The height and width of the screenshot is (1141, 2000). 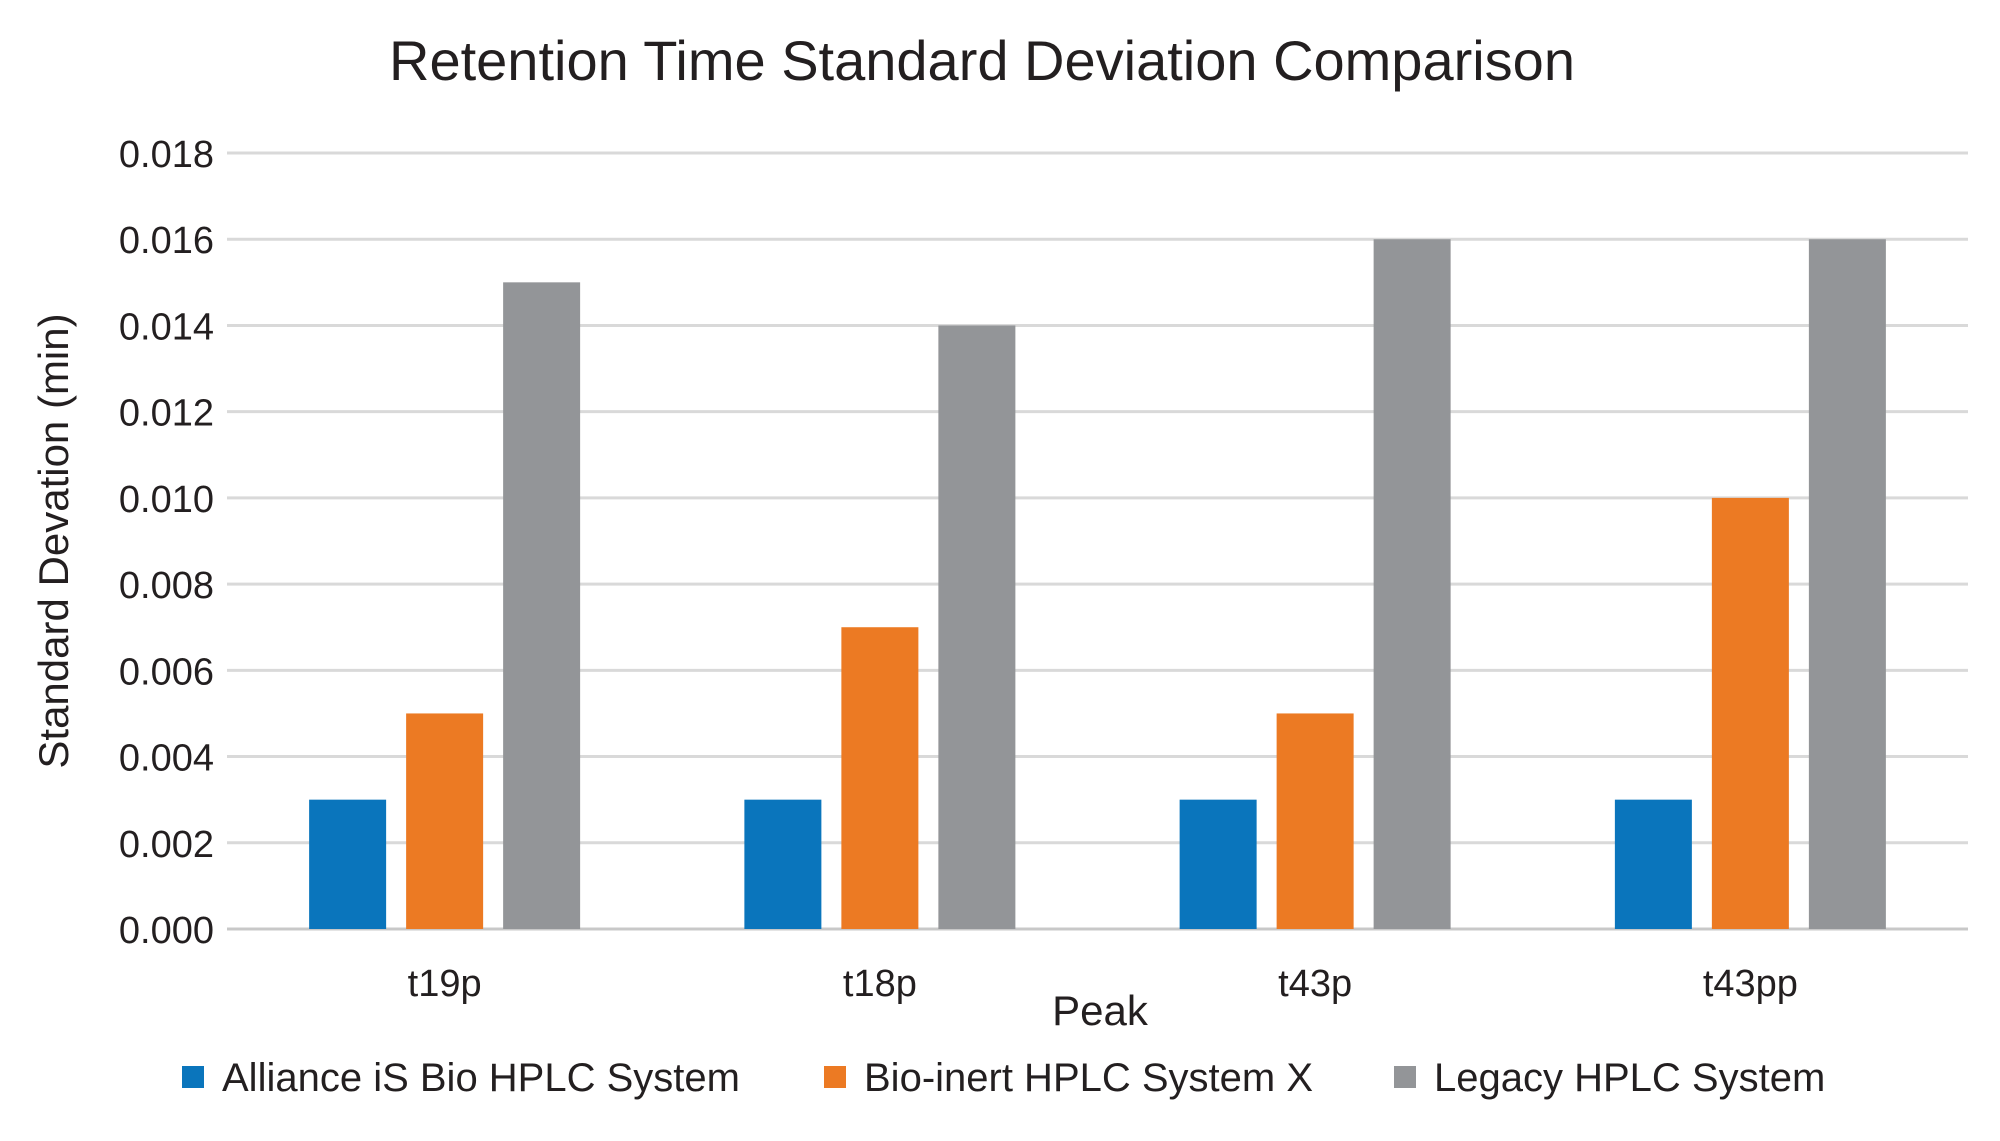 I want to click on x-tick-label: t18p, so click(x=880, y=984).